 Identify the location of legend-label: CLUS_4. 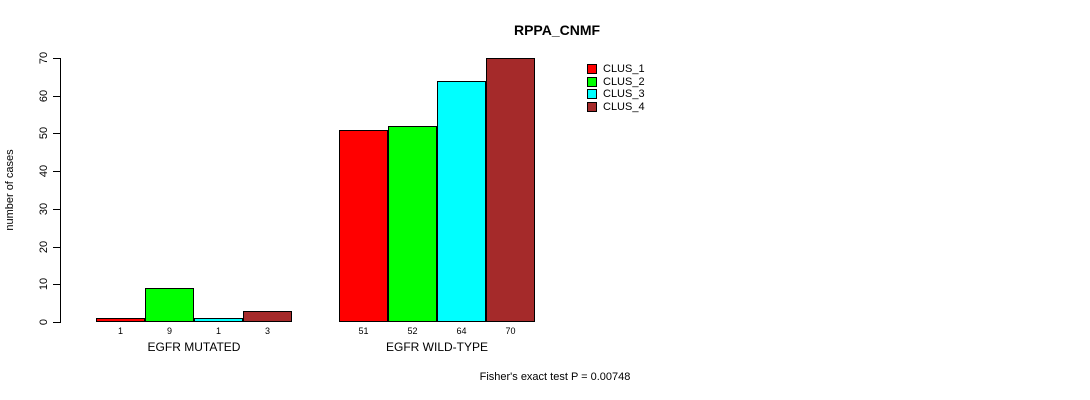
(624, 106).